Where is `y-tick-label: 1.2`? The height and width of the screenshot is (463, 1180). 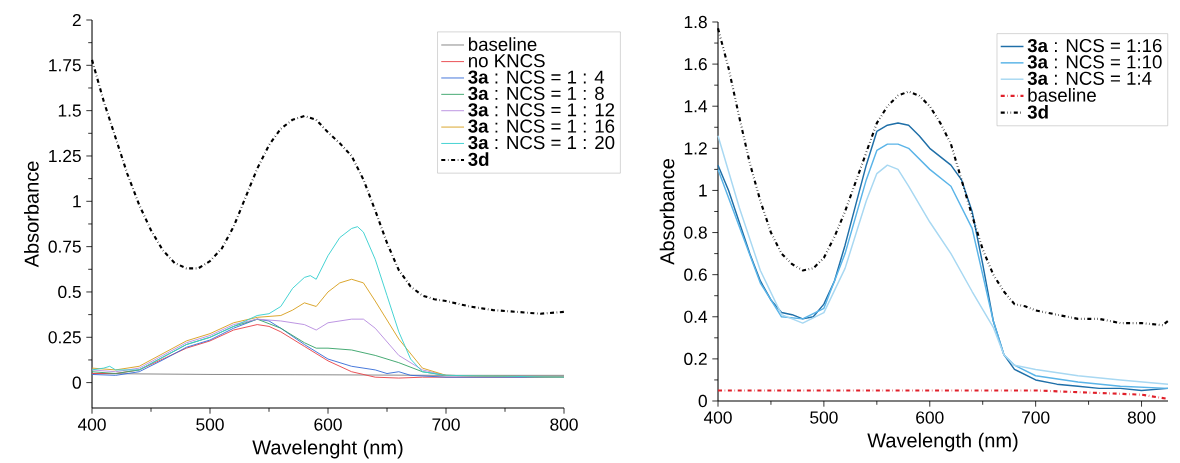 y-tick-label: 1.2 is located at coordinates (695, 148).